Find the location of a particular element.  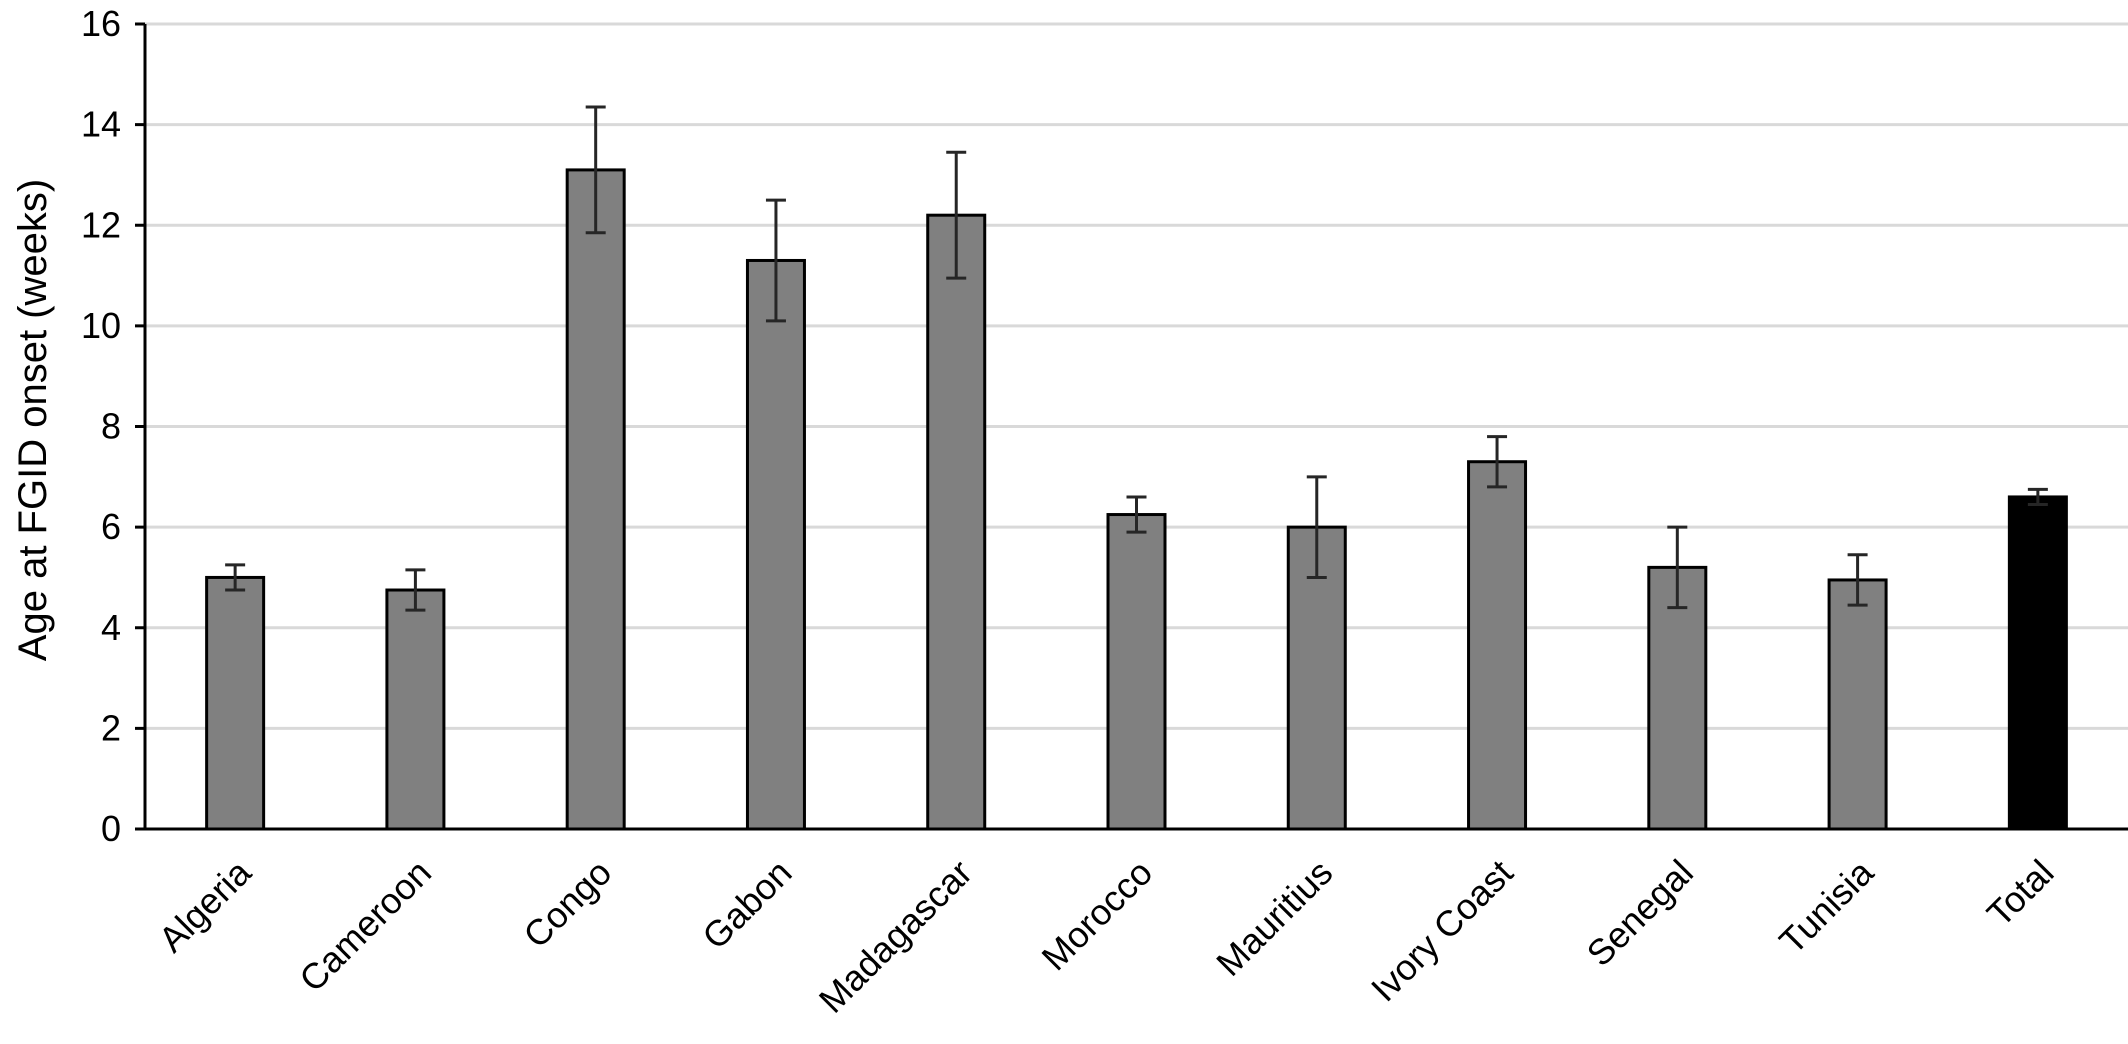

y-tick-label: 2 is located at coordinates (111, 727).